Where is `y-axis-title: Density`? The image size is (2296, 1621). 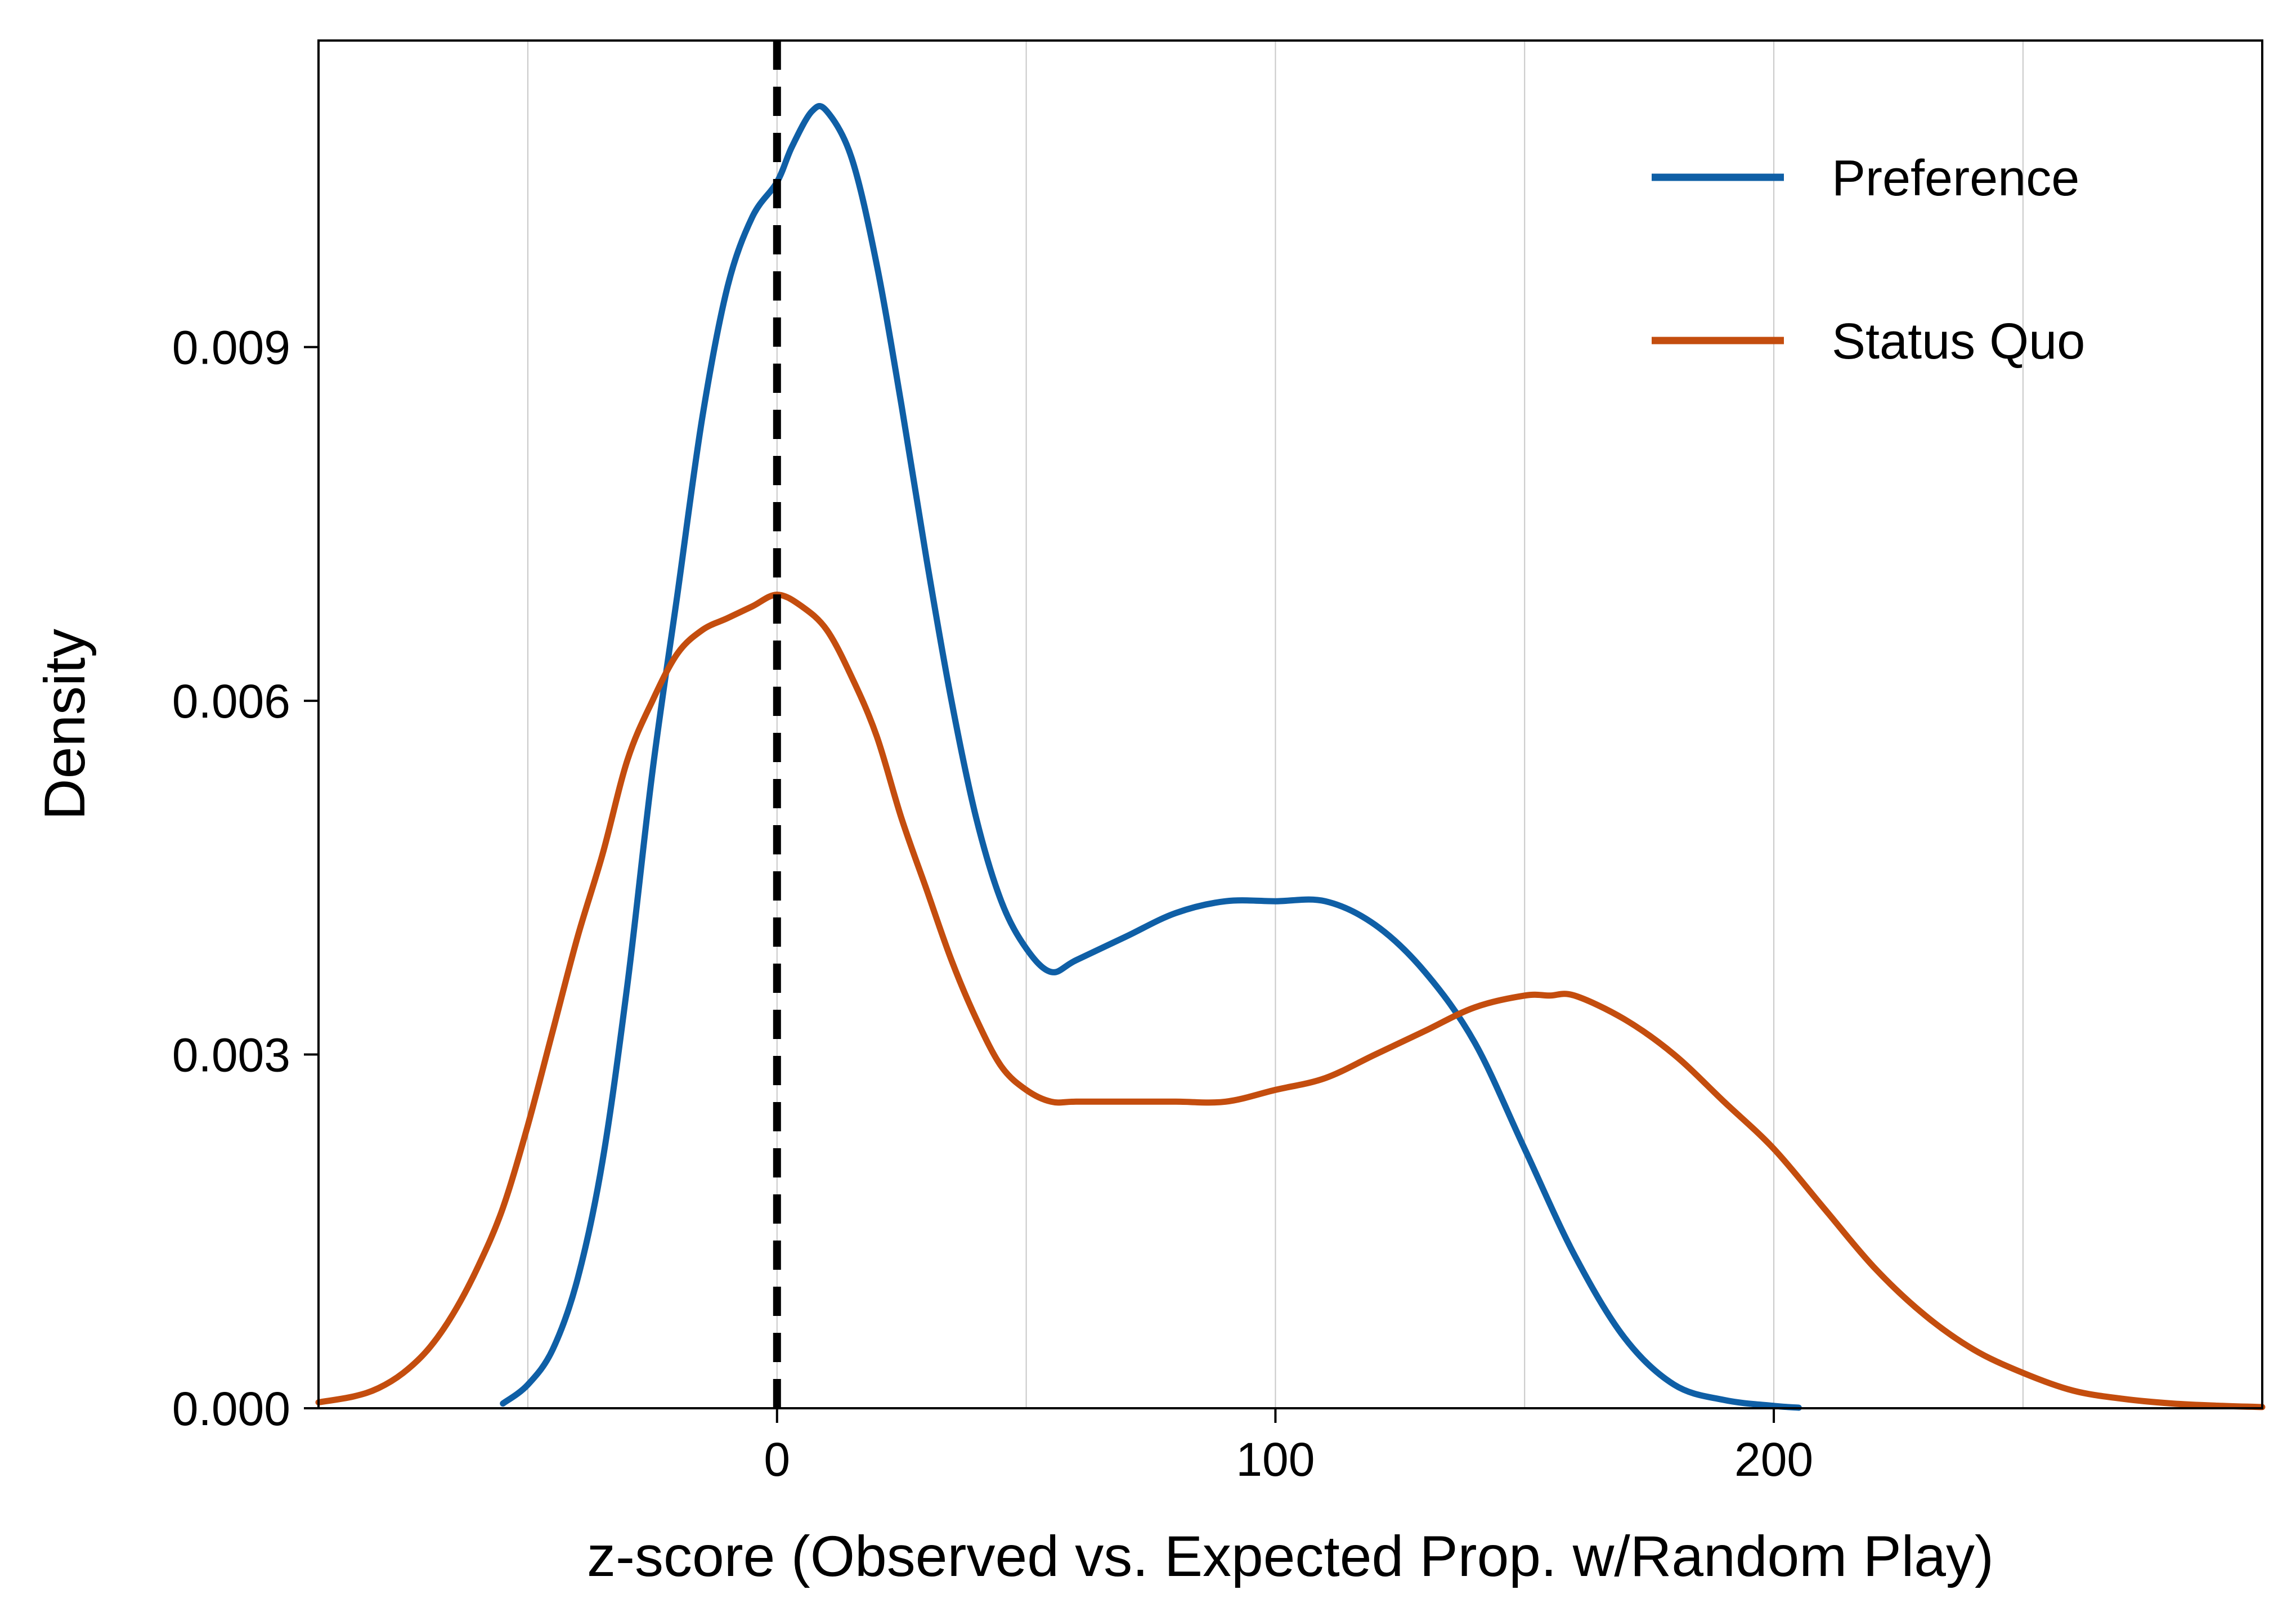 y-axis-title: Density is located at coordinates (65, 724).